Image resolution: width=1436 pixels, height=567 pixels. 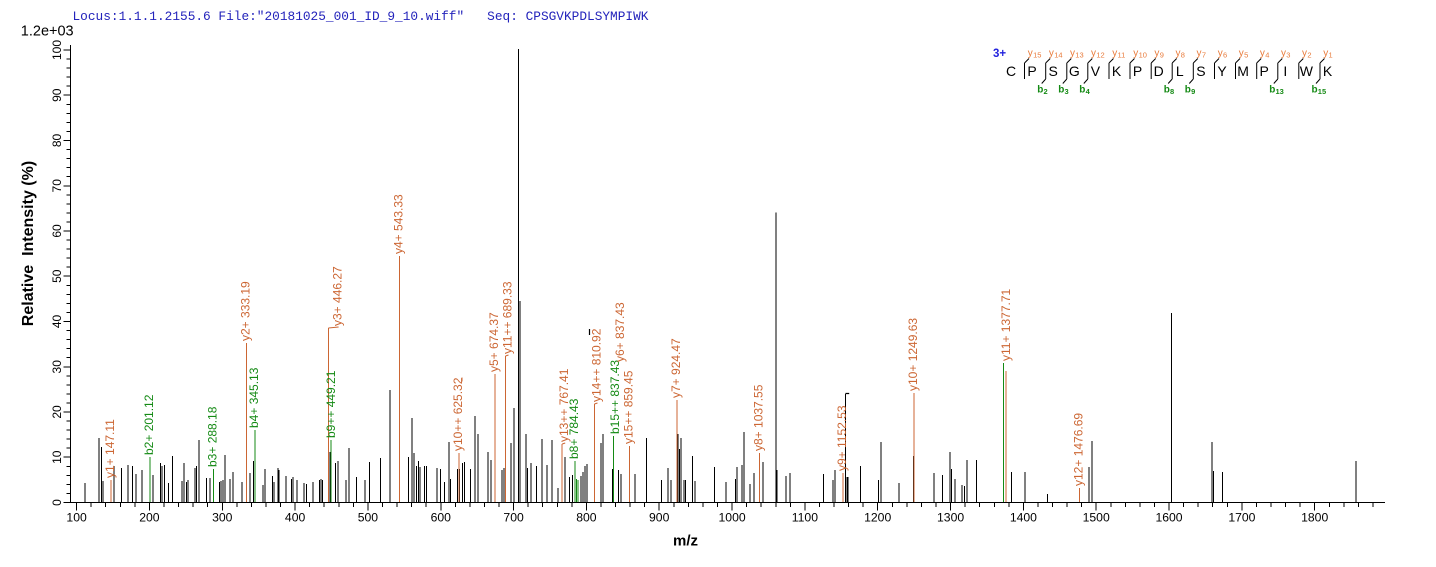 What do you see at coordinates (458, 414) in the screenshot?
I see `svg-text: y10++ 625.32` at bounding box center [458, 414].